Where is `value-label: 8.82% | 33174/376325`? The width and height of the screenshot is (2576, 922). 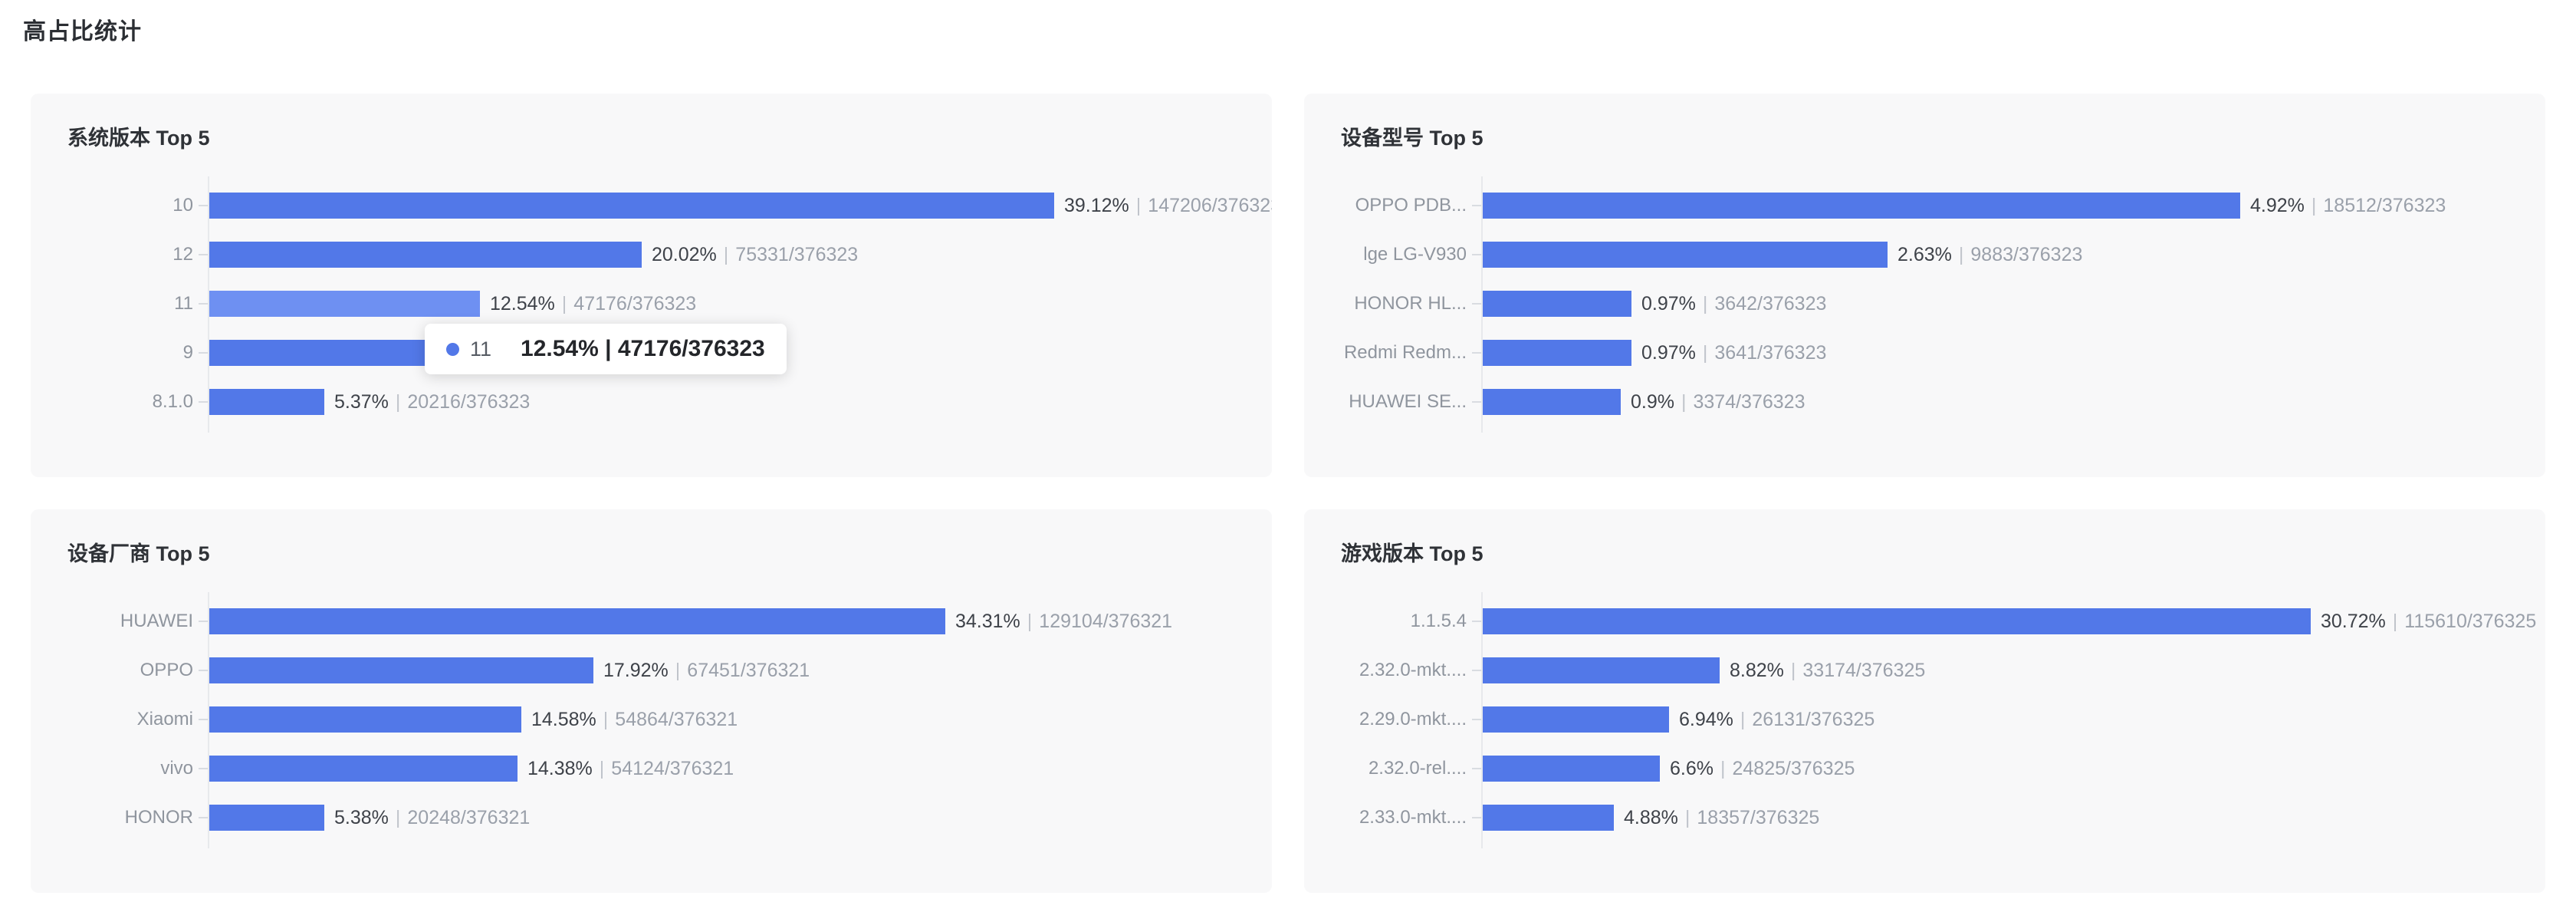
value-label: 8.82% | 33174/376325 is located at coordinates (1827, 671).